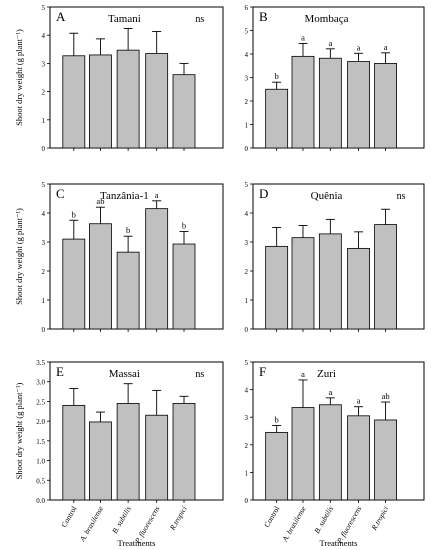  Describe the element at coordinates (40, 363) in the screenshot. I see `y-tick-label: 3.5` at that location.